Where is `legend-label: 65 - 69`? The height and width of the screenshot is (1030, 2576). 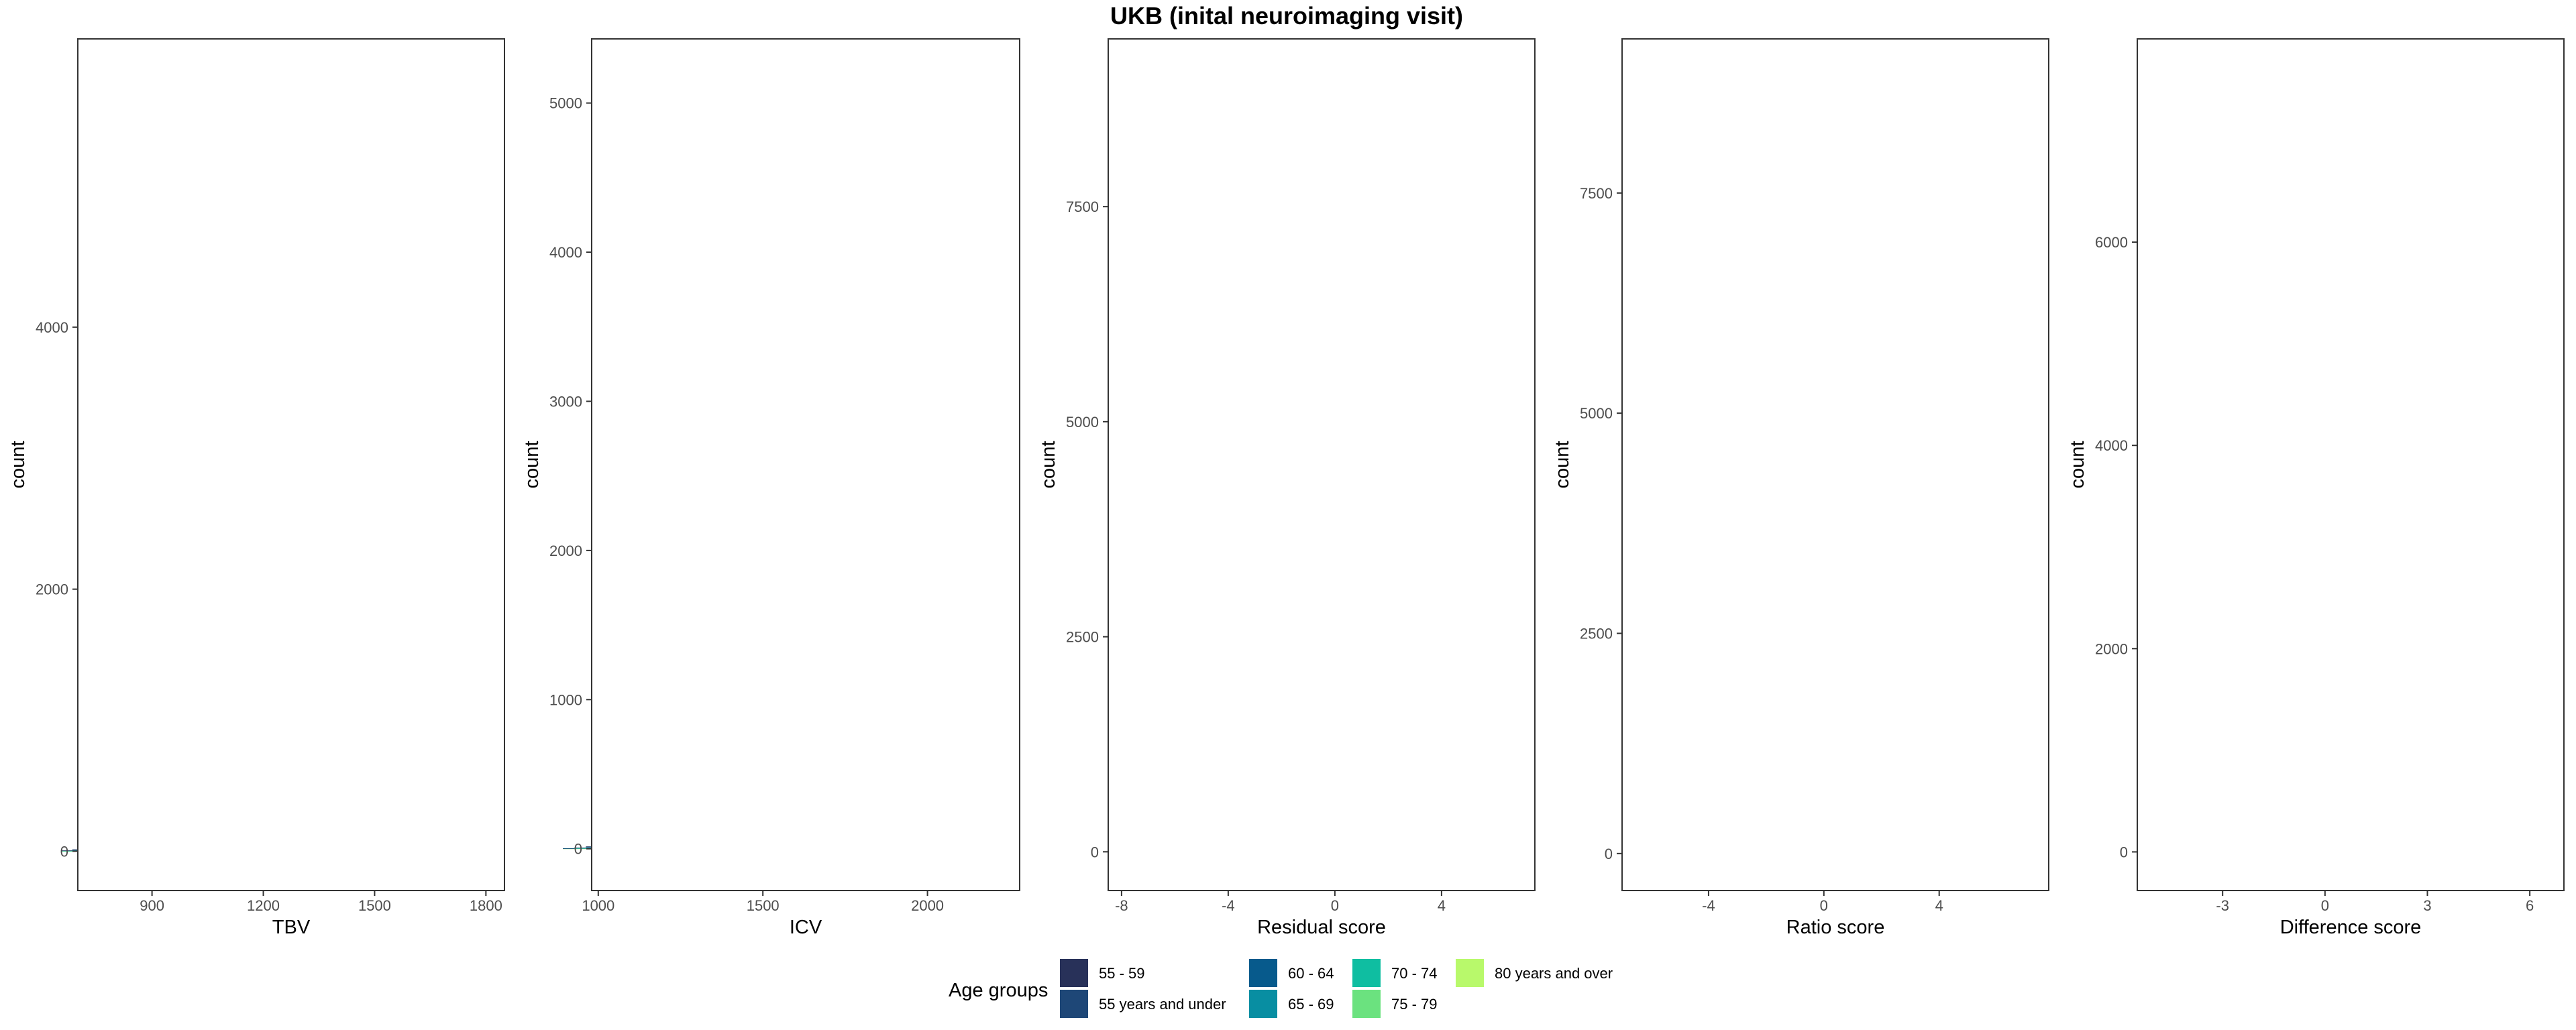
legend-label: 65 - 69 is located at coordinates (1311, 1004).